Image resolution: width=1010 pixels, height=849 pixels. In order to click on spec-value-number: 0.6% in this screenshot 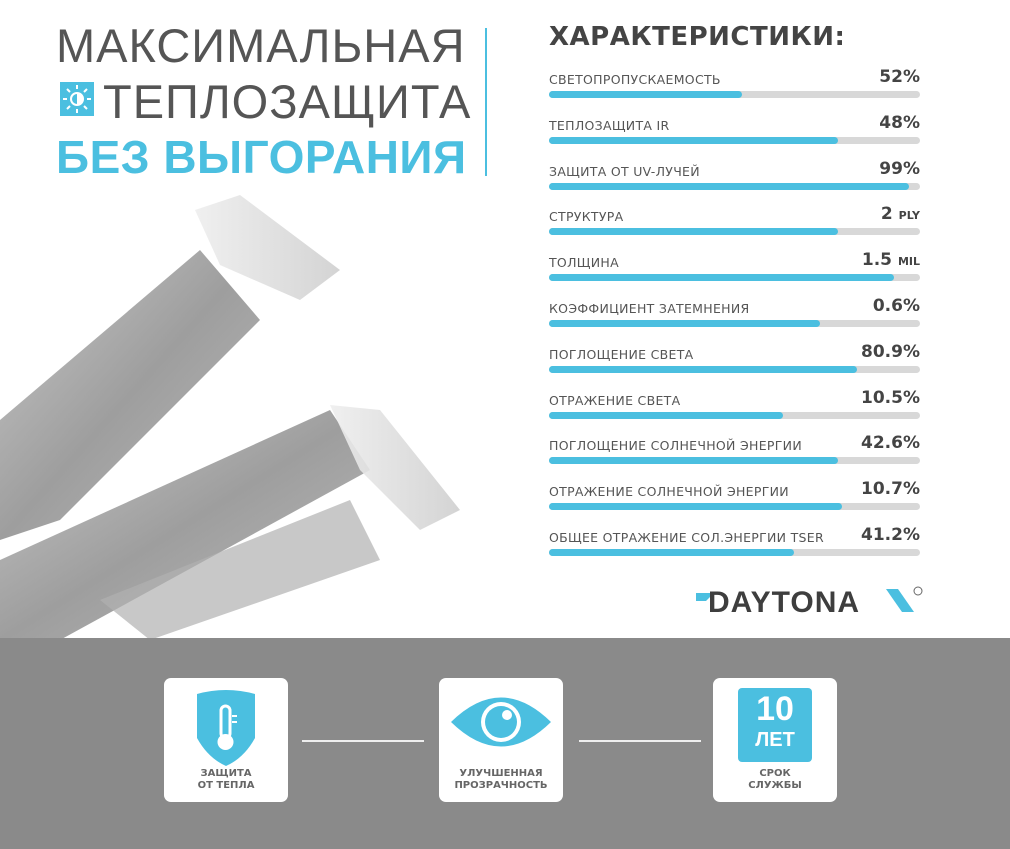, I will do `click(896, 306)`.